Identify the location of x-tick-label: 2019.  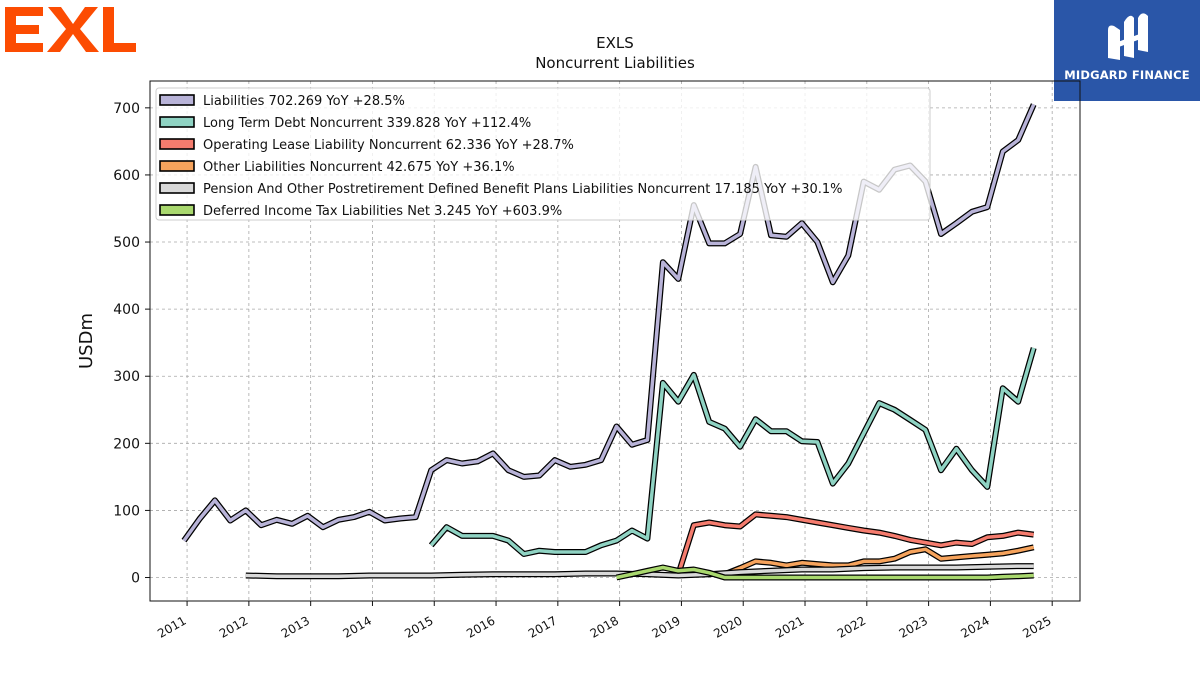
(665, 626).